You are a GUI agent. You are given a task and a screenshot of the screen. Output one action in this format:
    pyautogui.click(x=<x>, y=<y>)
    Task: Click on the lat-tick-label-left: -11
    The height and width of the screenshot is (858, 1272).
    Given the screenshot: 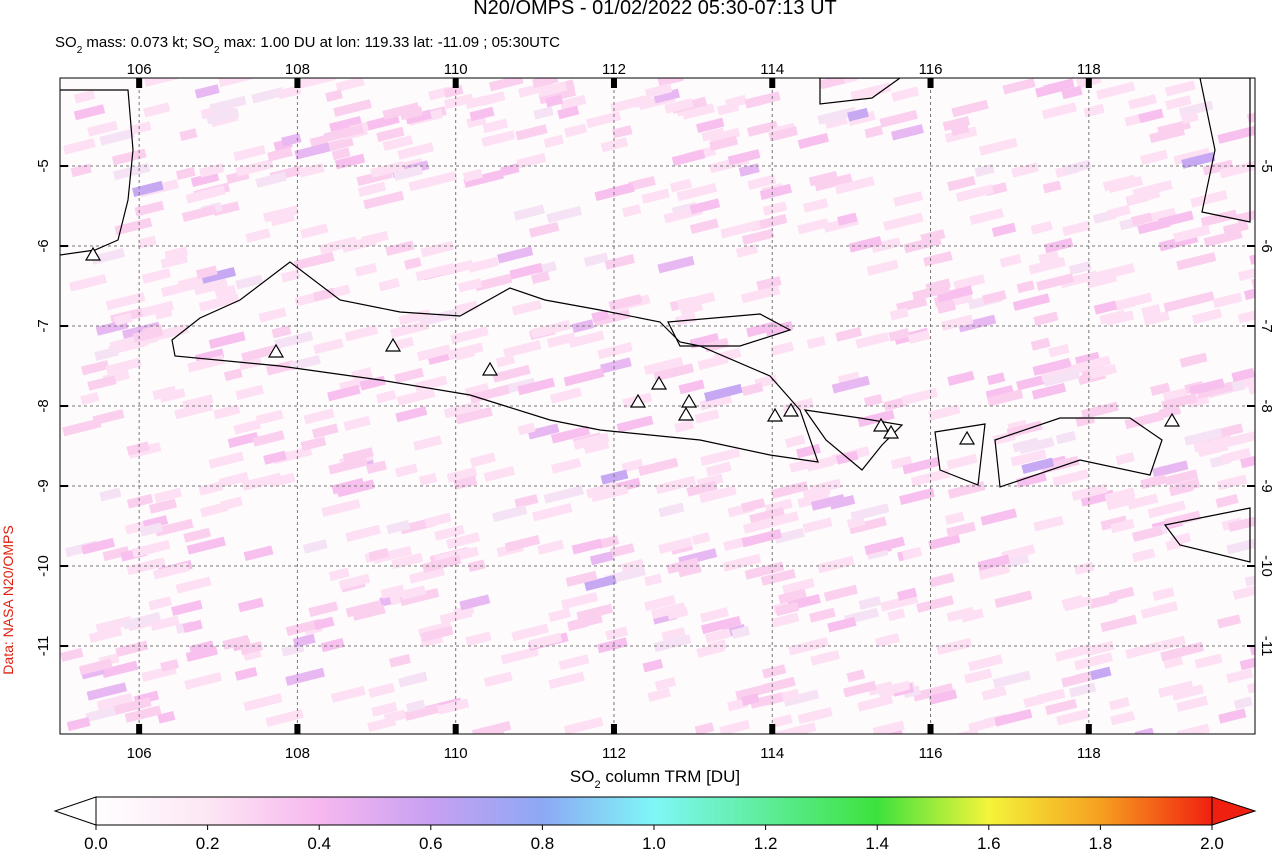 What is the action you would take?
    pyautogui.click(x=43, y=646)
    